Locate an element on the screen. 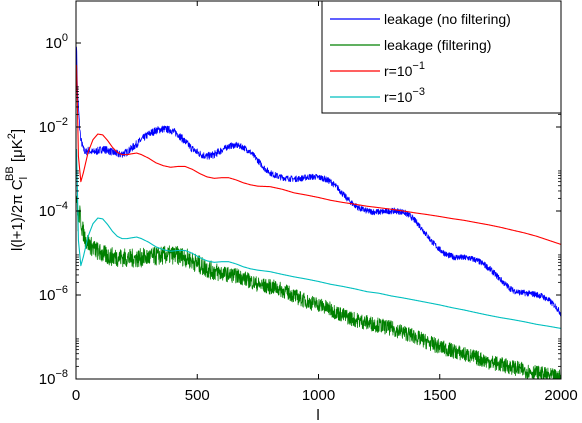 This screenshot has width=582, height=423. y-axis-label-unit-sup: 2 is located at coordinates (12, 136).